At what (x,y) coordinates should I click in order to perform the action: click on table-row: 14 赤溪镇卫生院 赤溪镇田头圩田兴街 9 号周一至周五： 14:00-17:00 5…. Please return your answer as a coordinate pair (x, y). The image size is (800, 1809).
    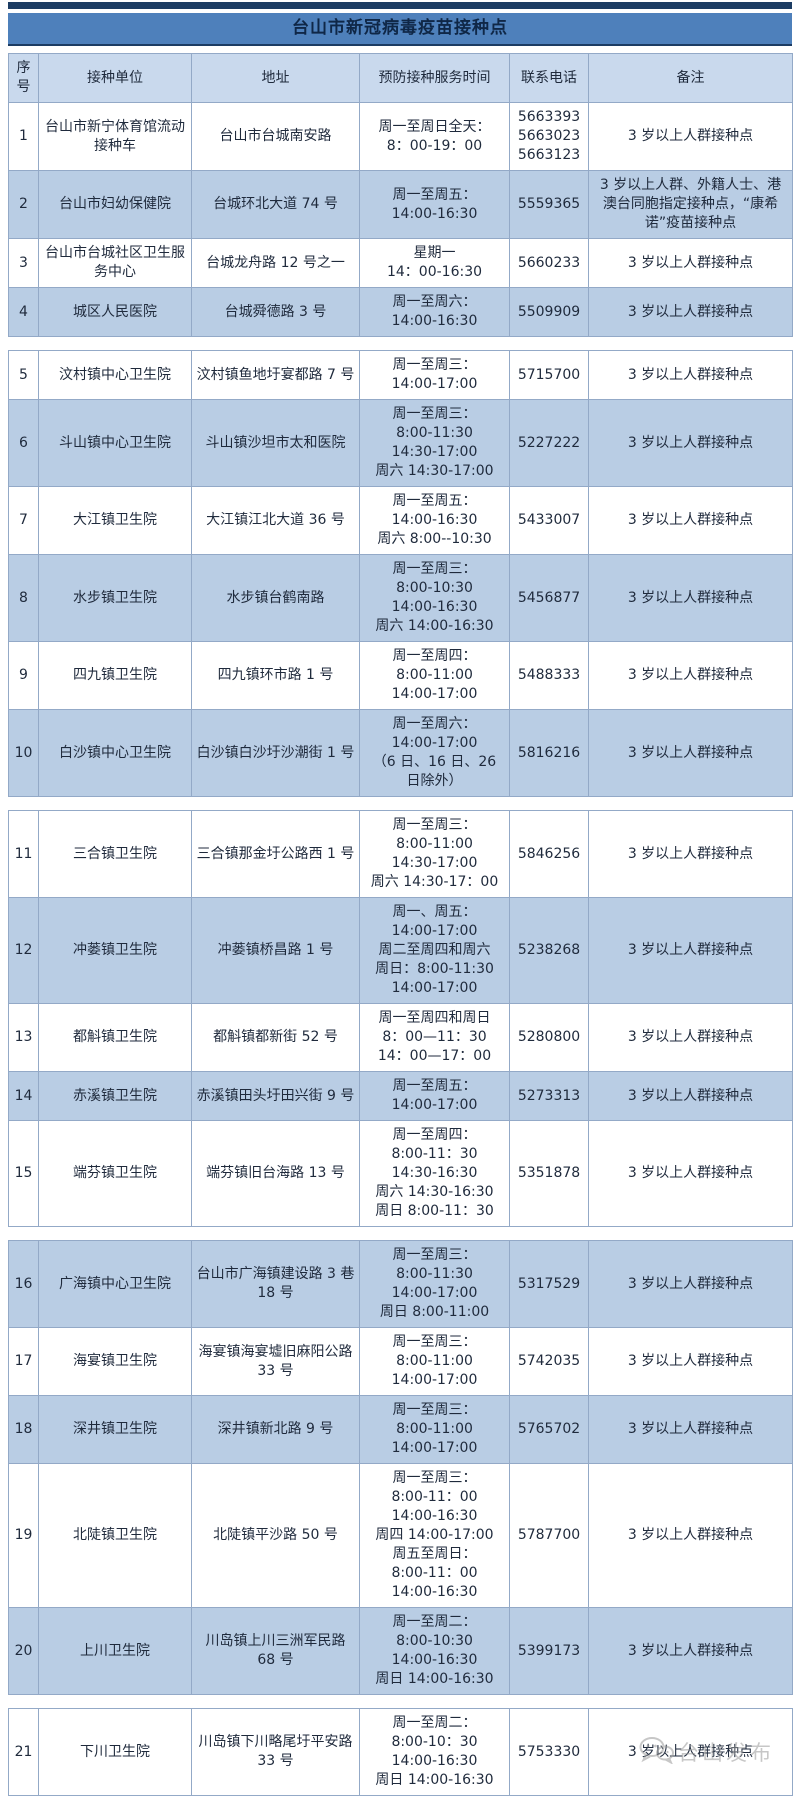
    Looking at the image, I should click on (400, 1096).